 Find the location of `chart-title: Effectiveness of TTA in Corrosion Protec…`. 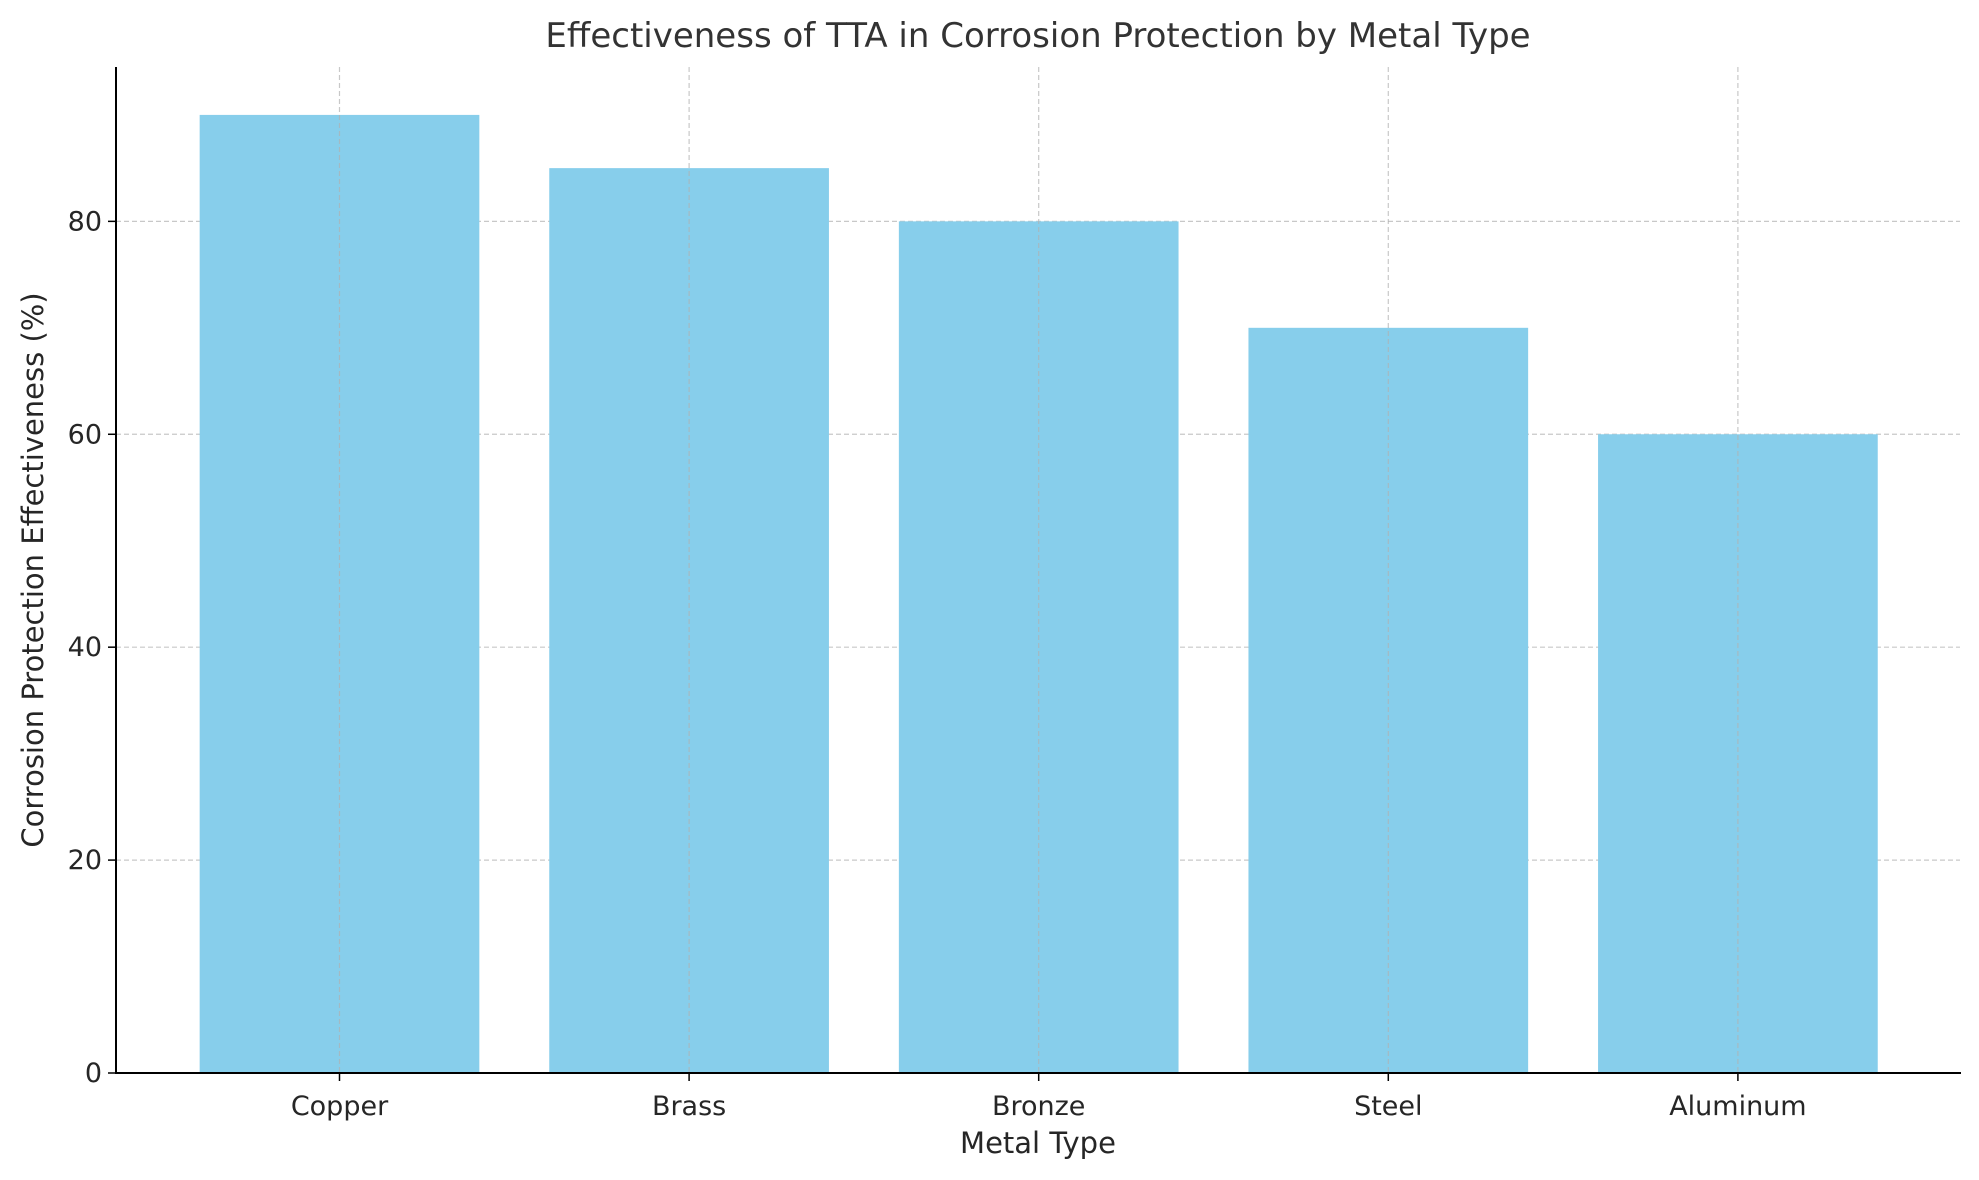

chart-title: Effectiveness of TTA in Corrosion Protec… is located at coordinates (1037, 36).